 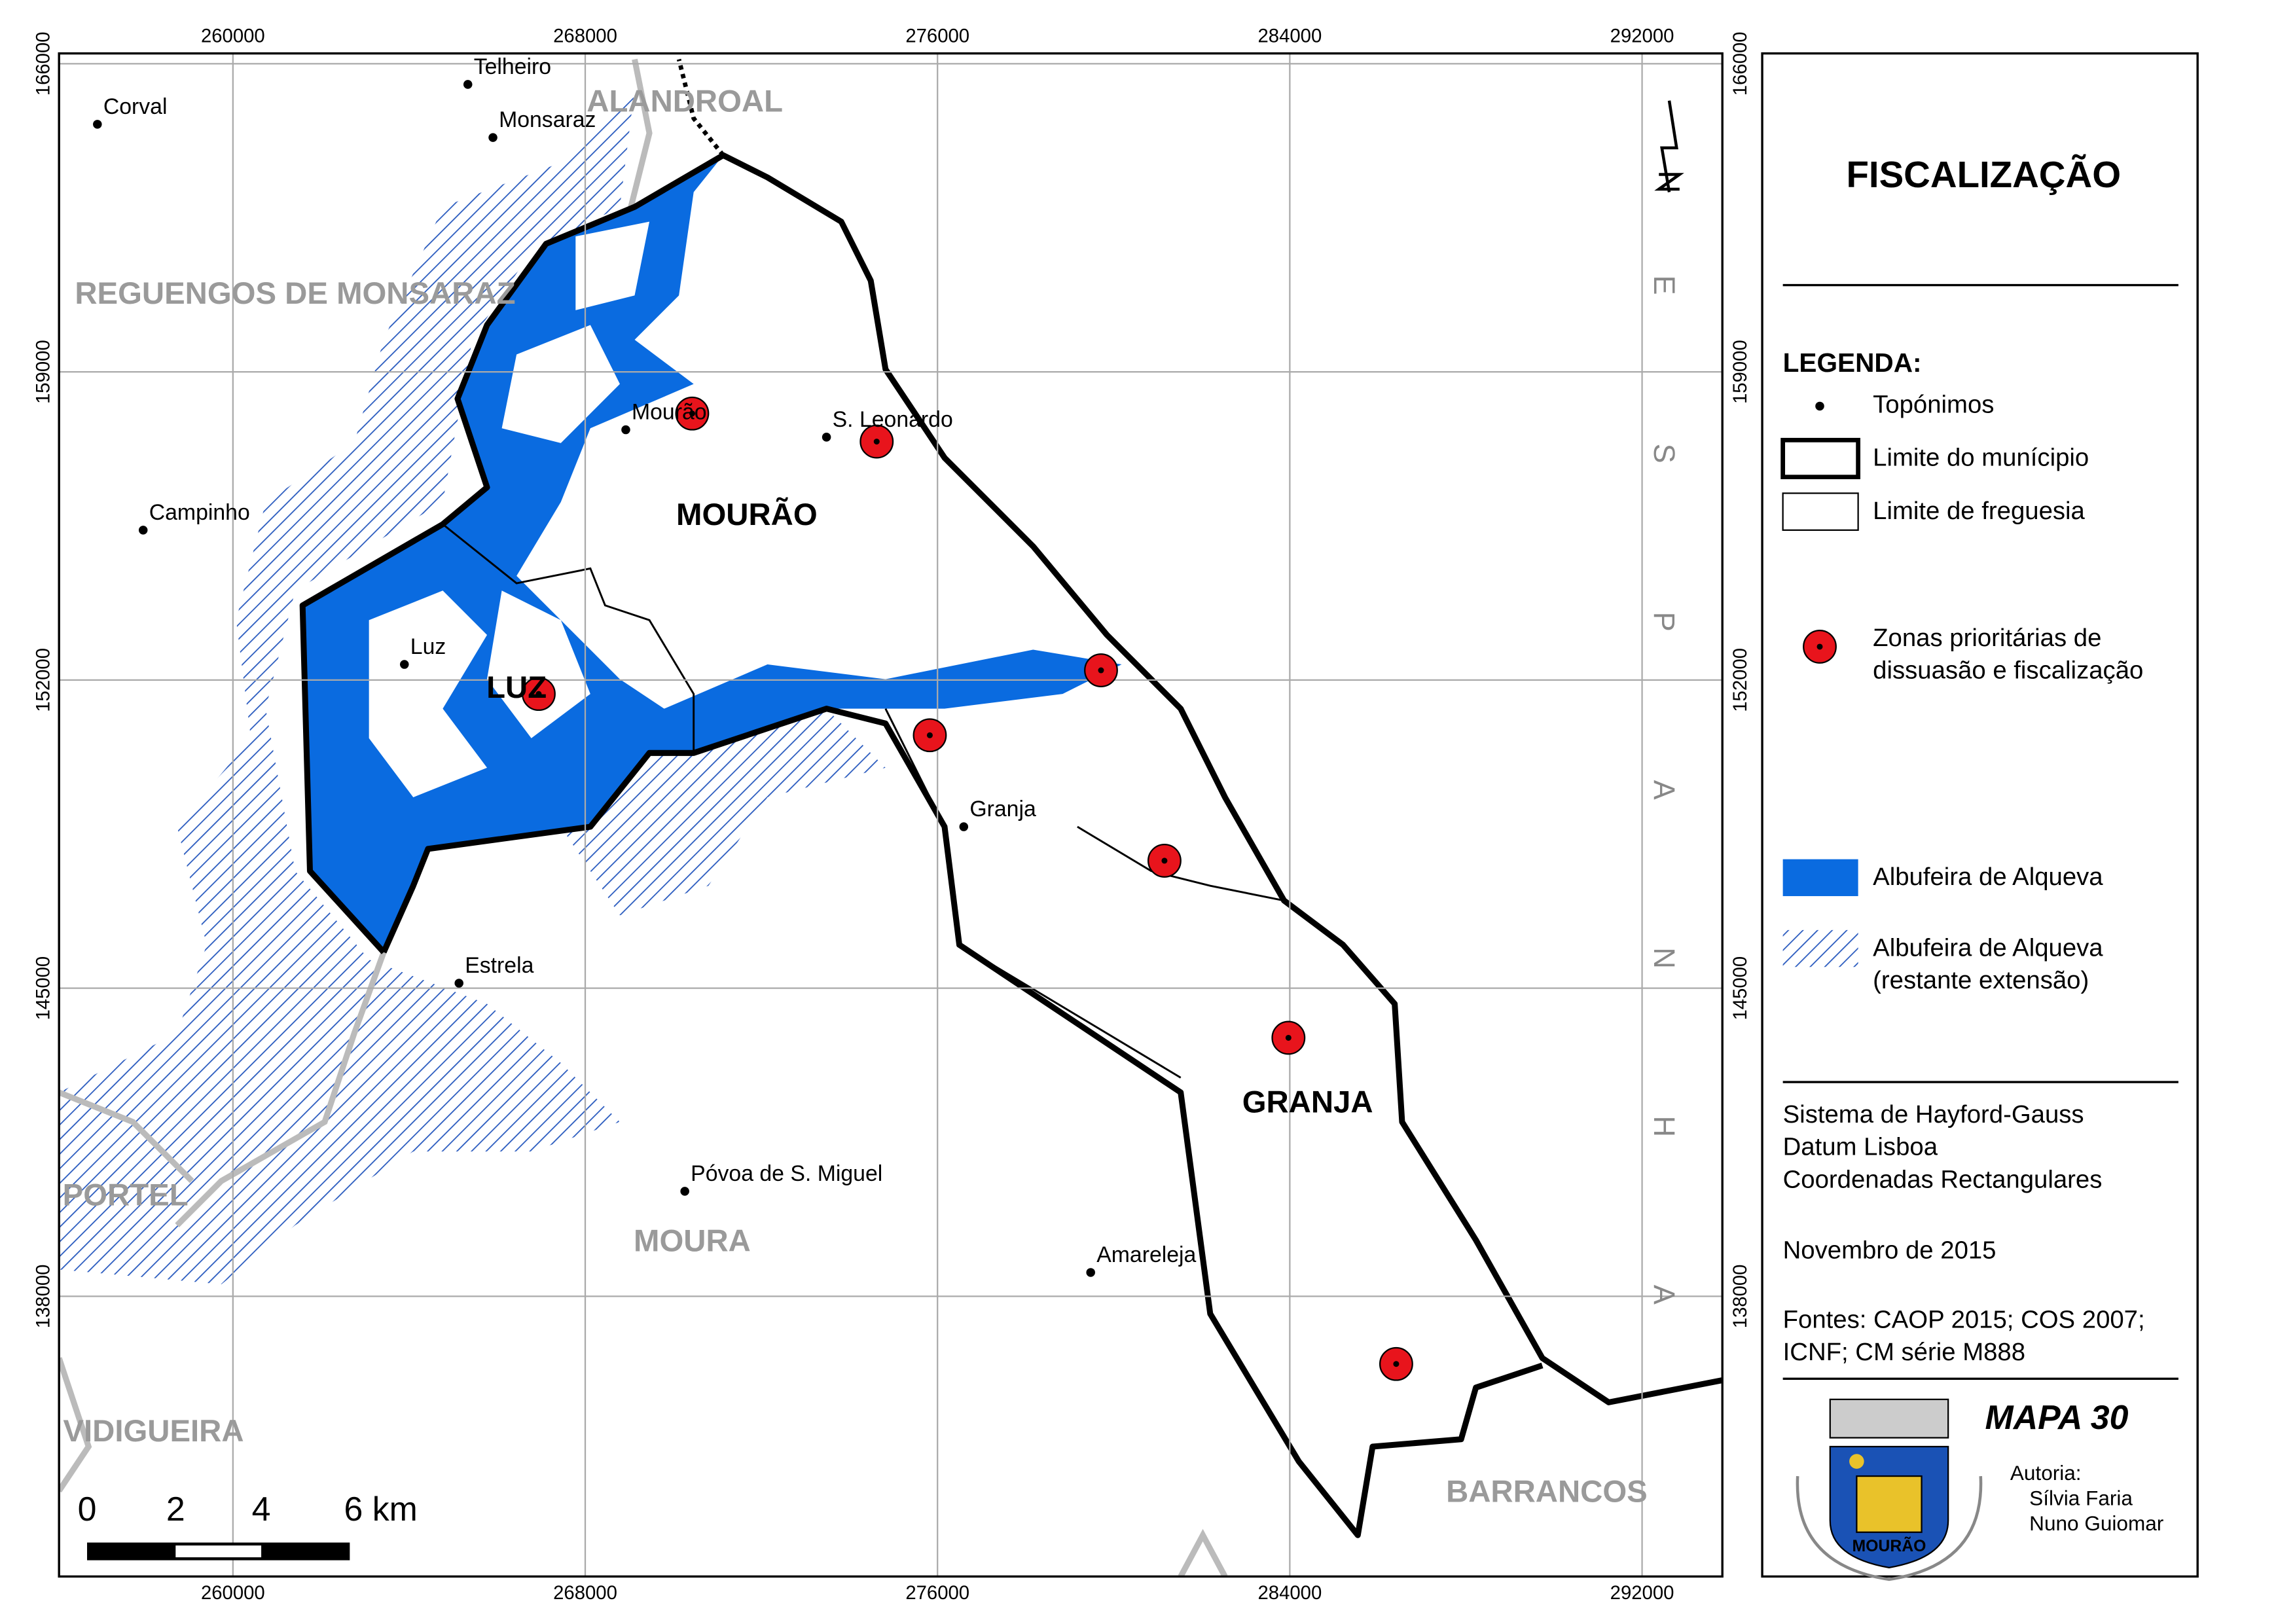 I want to click on legend-label: Limite do munícipio, so click(x=1981, y=458).